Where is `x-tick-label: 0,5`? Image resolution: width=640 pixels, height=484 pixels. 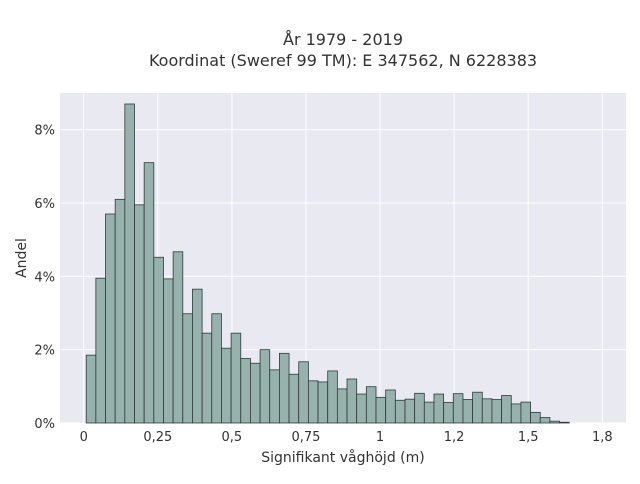 x-tick-label: 0,5 is located at coordinates (232, 437).